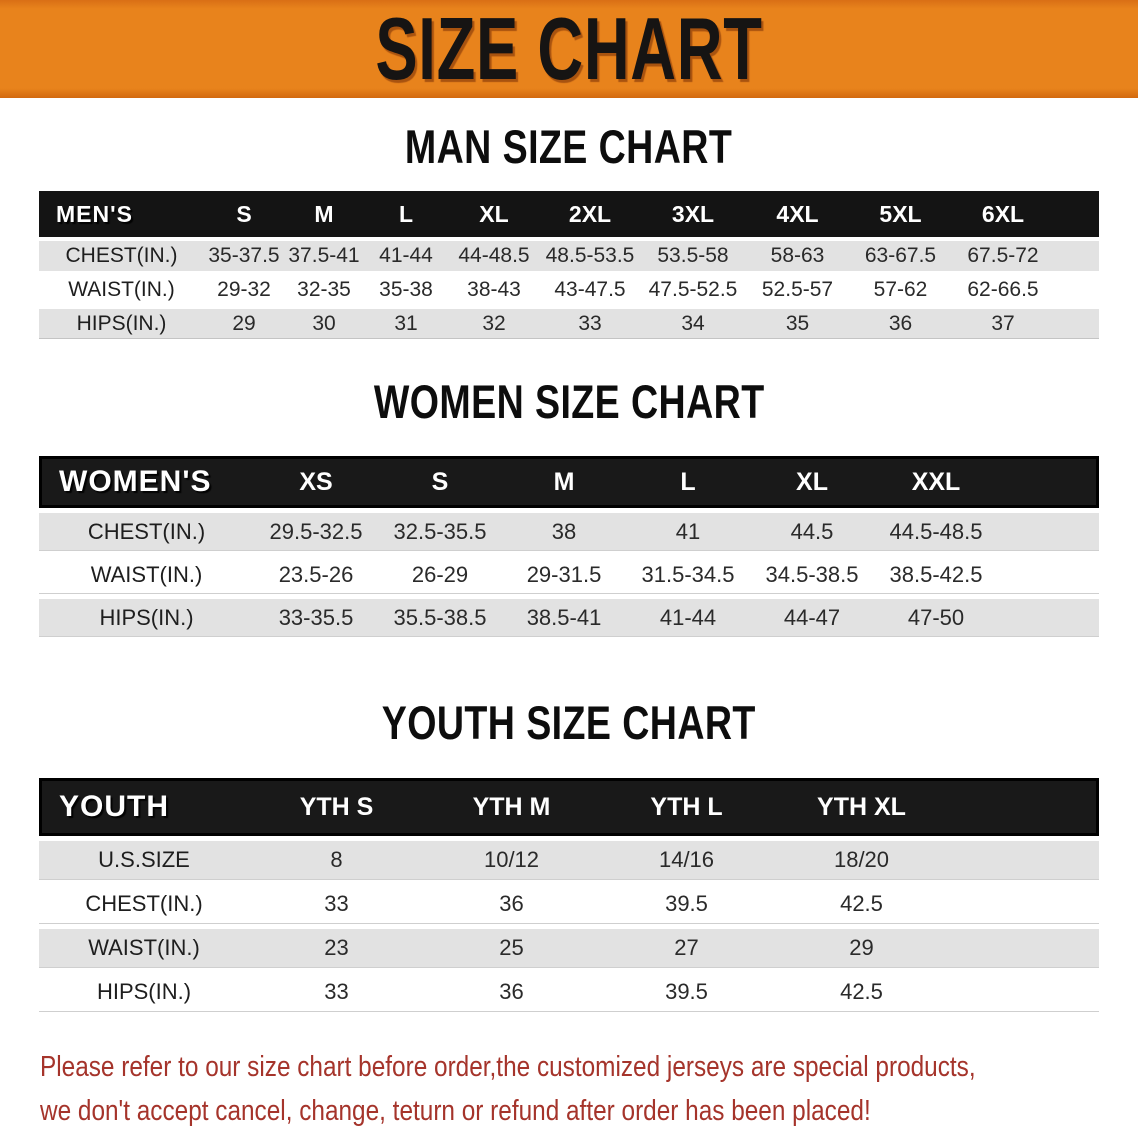 This screenshot has width=1138, height=1133. What do you see at coordinates (440, 532) in the screenshot?
I see `women-chest-value: 32.5-35.5` at bounding box center [440, 532].